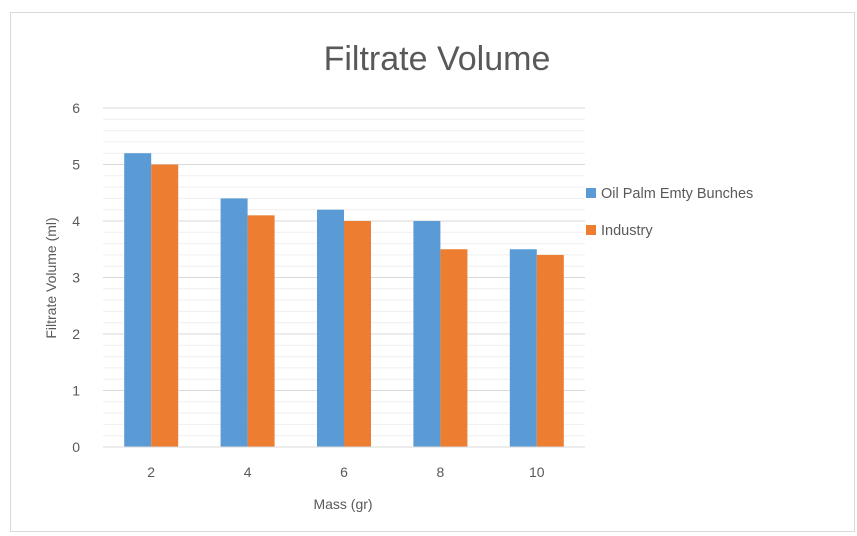 This screenshot has height=536, width=857. Describe the element at coordinates (627, 231) in the screenshot. I see `legend-label: Industry` at that location.